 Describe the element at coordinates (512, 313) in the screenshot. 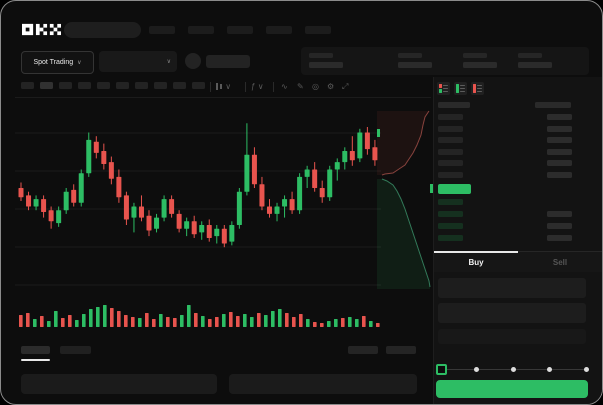

I see `amount-field` at that location.